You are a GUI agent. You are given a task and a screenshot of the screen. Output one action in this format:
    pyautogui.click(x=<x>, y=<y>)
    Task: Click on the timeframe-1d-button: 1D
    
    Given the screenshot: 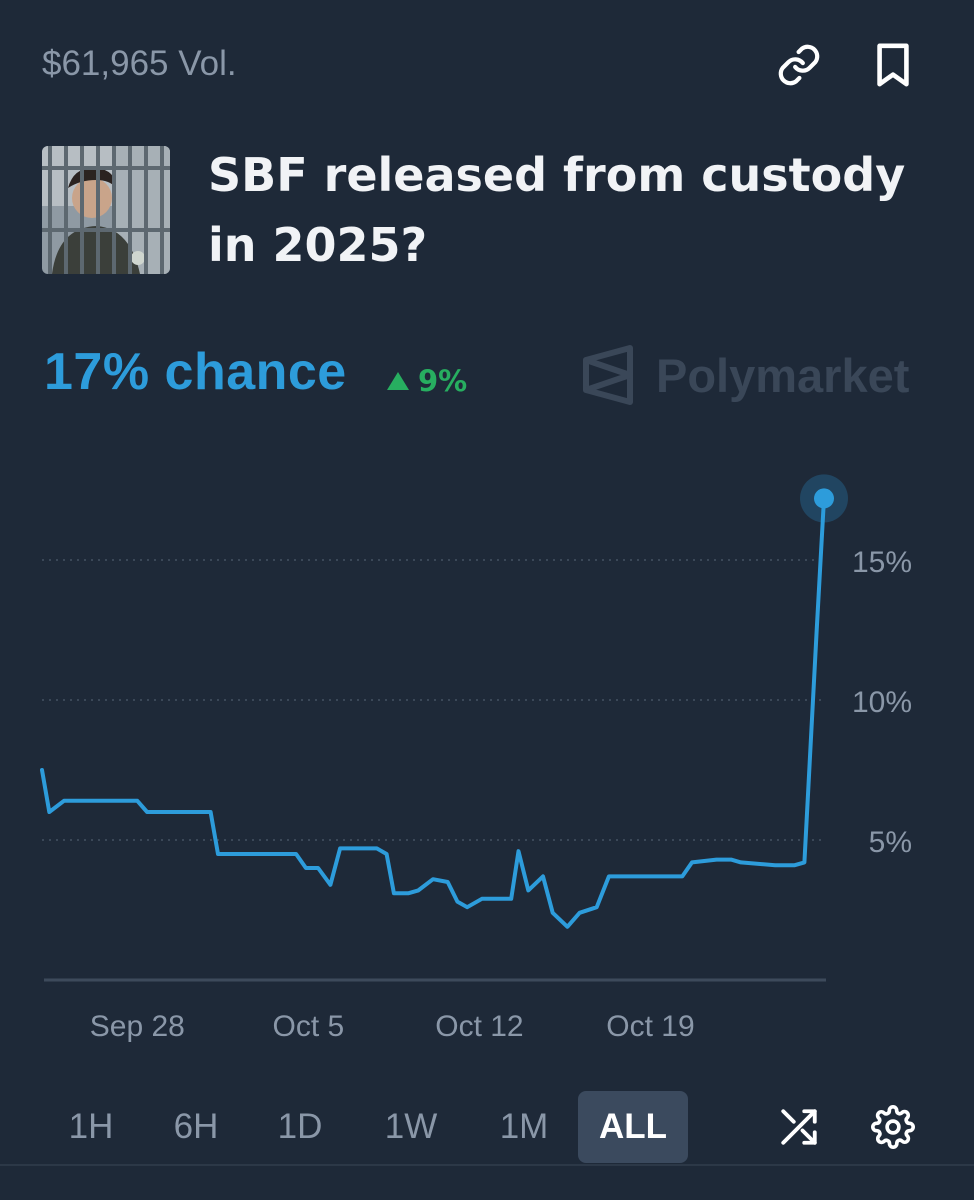 What is the action you would take?
    pyautogui.click(x=300, y=1126)
    